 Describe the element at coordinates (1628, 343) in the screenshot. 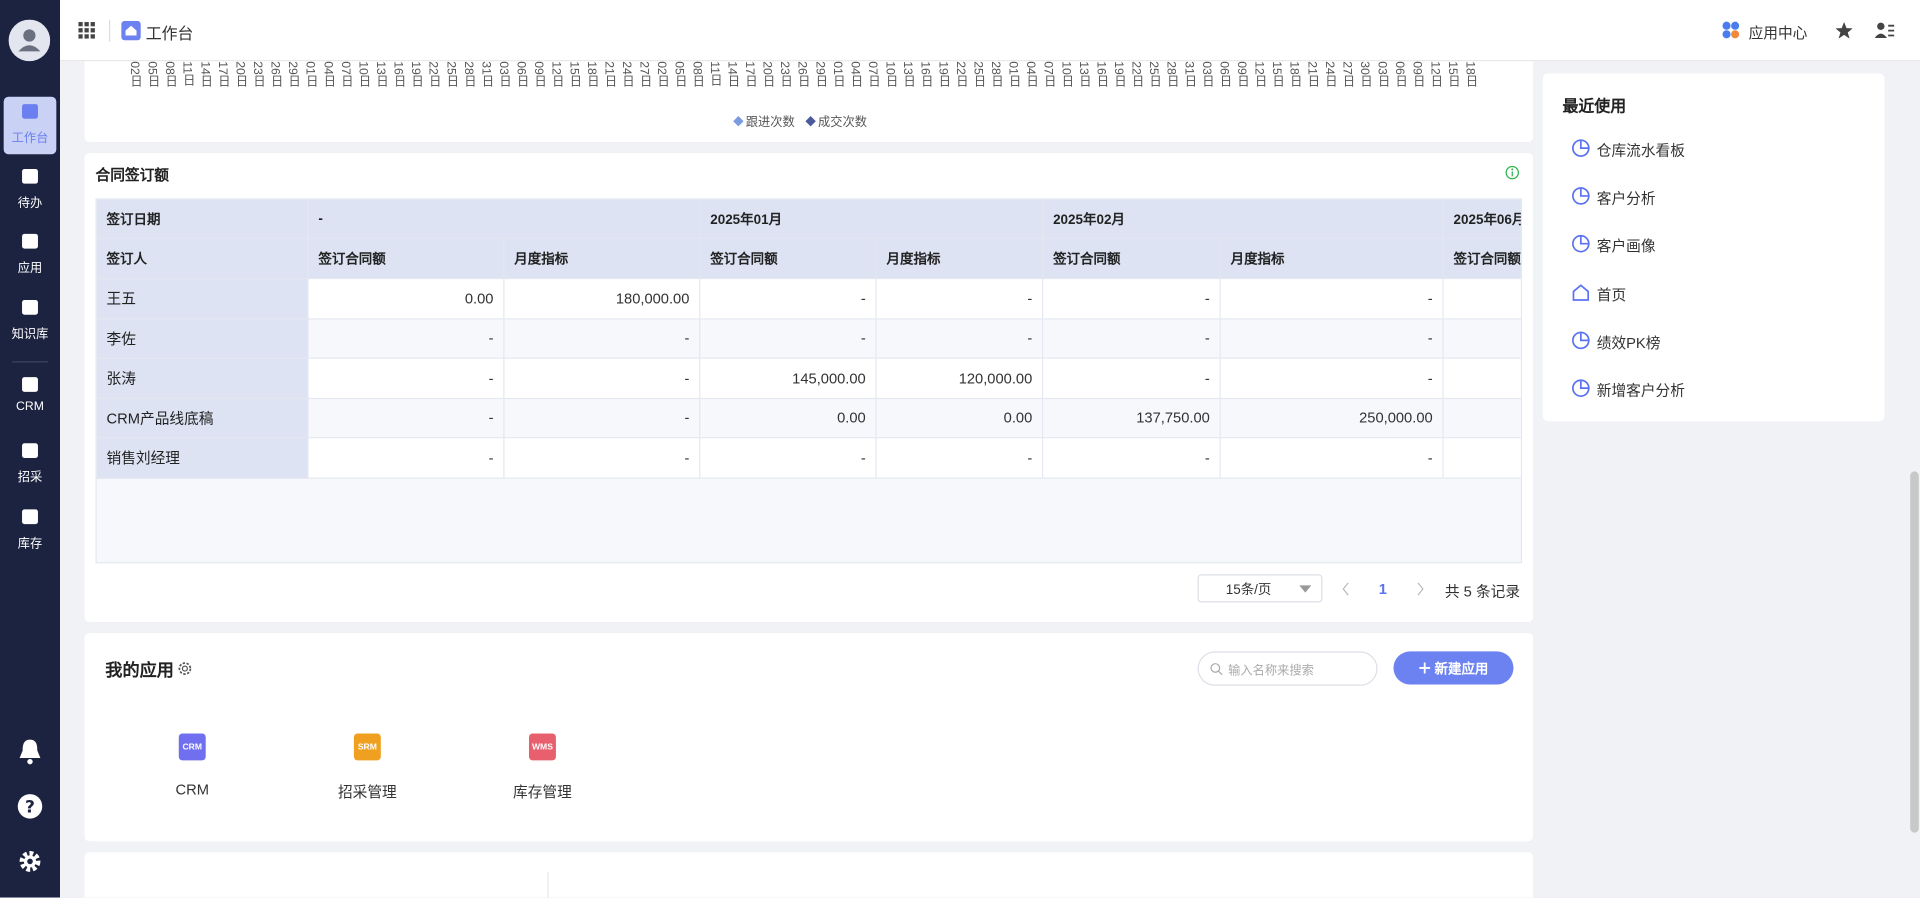

I see `recent-item: 绩效PK榜` at that location.